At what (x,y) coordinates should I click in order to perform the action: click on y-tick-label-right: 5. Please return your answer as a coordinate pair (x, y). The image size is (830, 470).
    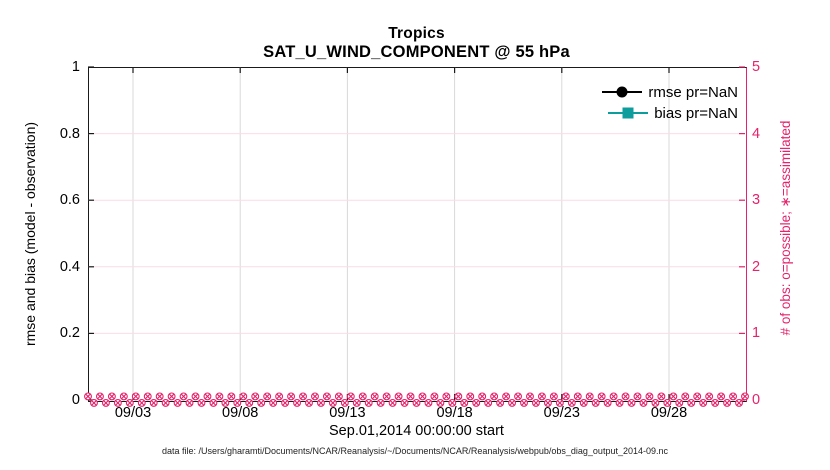
    Looking at the image, I should click on (756, 67).